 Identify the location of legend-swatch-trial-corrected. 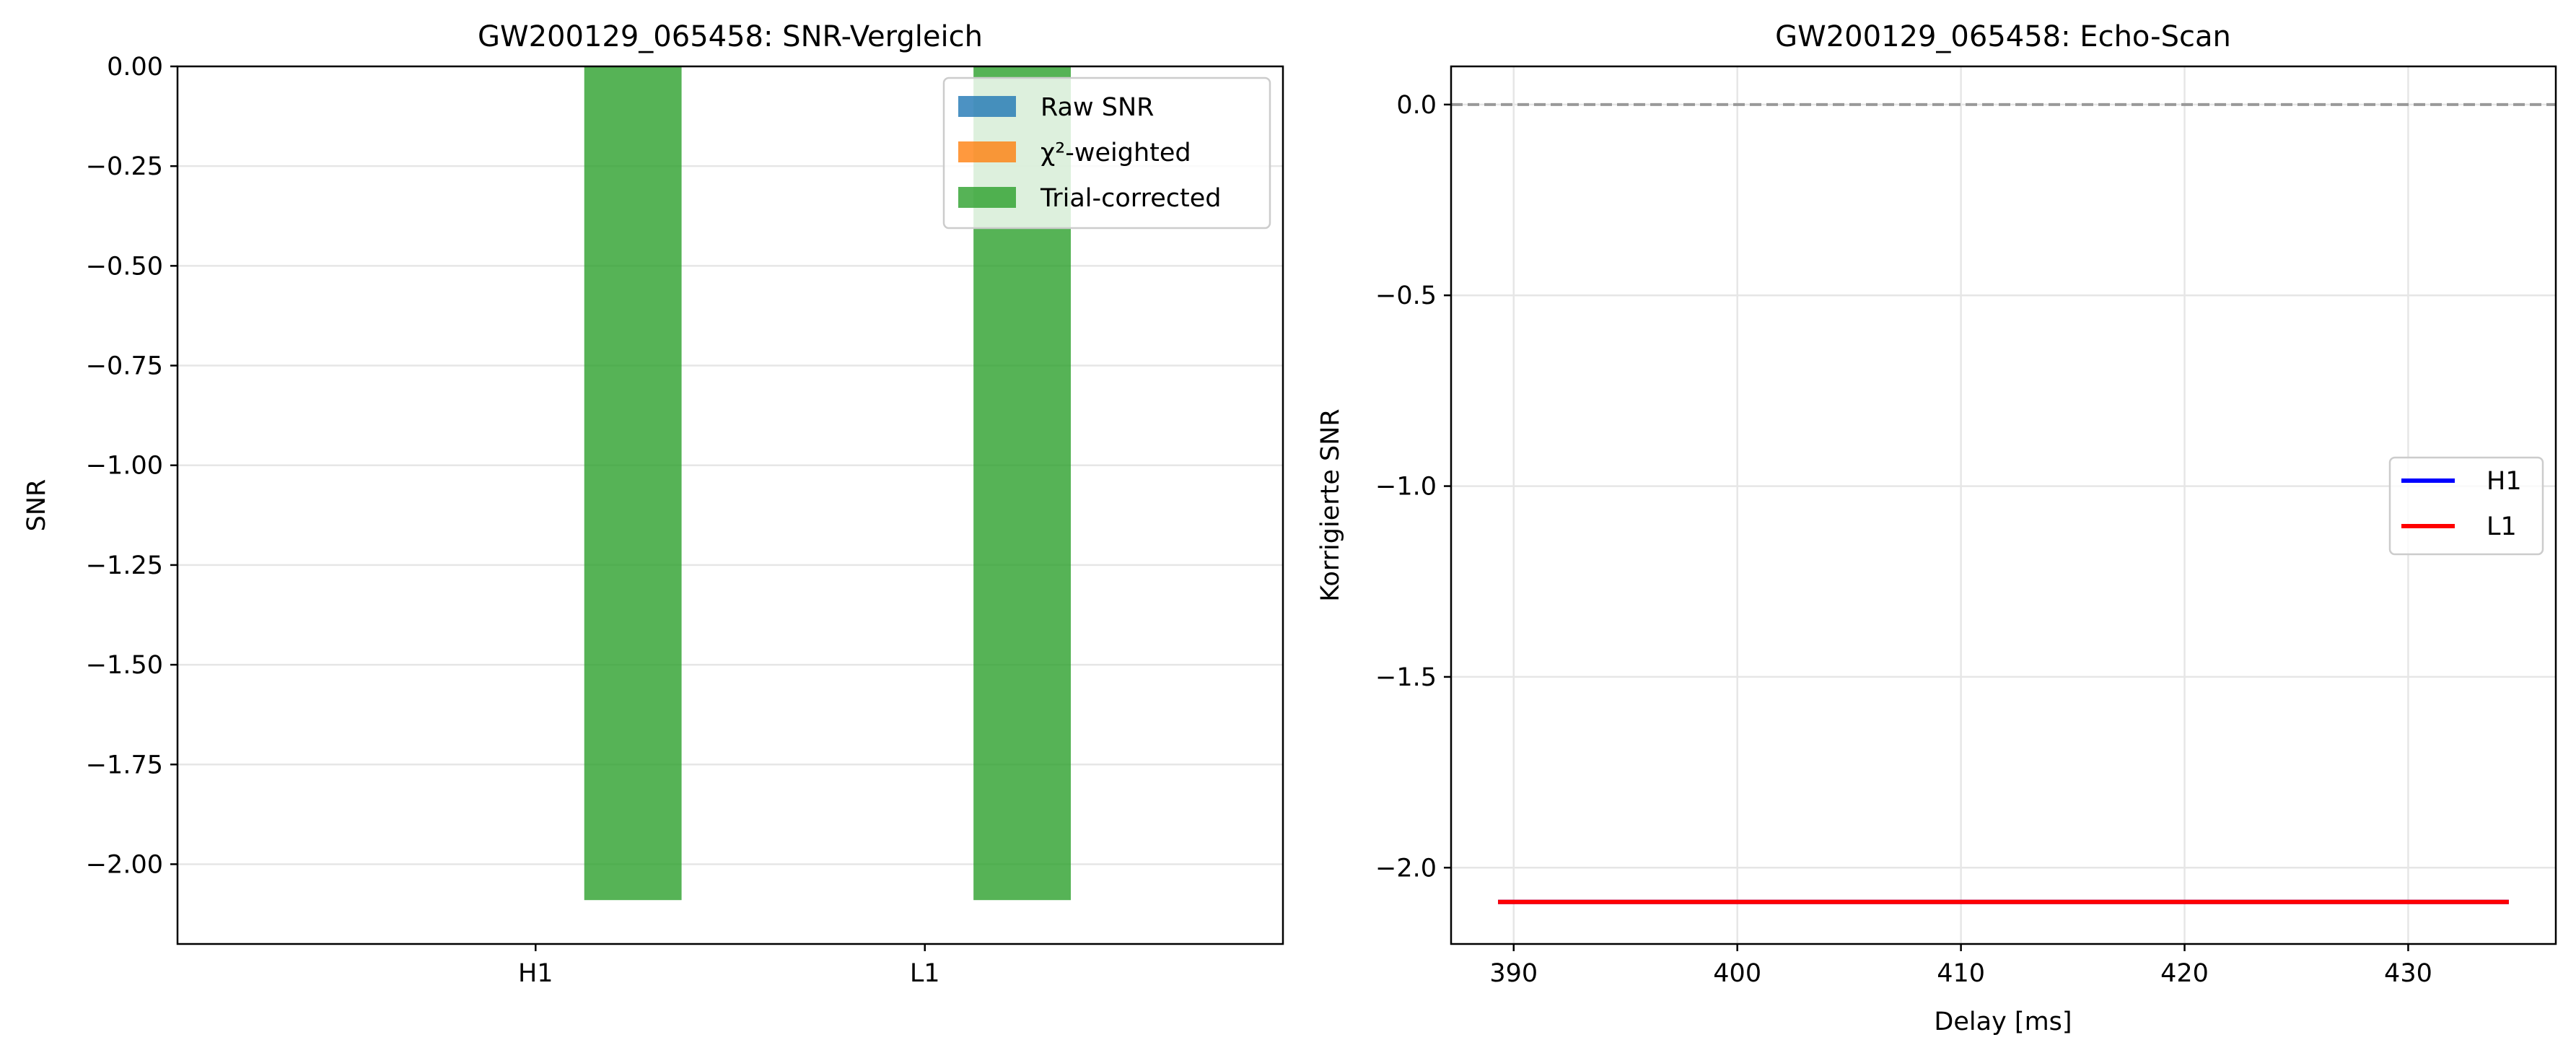
(987, 197).